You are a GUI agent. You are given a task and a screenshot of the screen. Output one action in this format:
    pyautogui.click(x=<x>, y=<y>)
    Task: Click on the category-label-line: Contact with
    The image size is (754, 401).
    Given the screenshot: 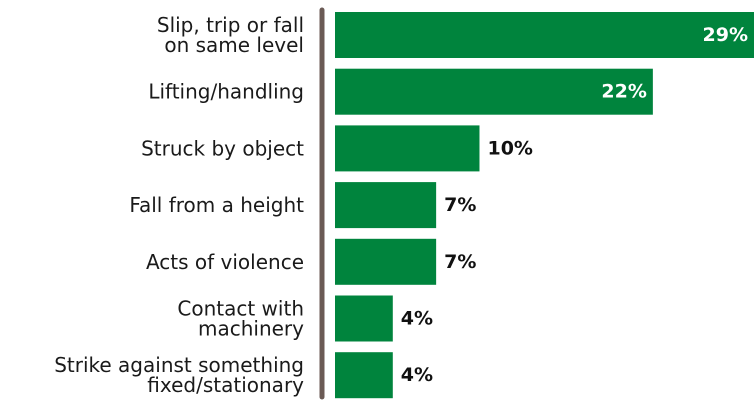 What is the action you would take?
    pyautogui.click(x=240, y=309)
    